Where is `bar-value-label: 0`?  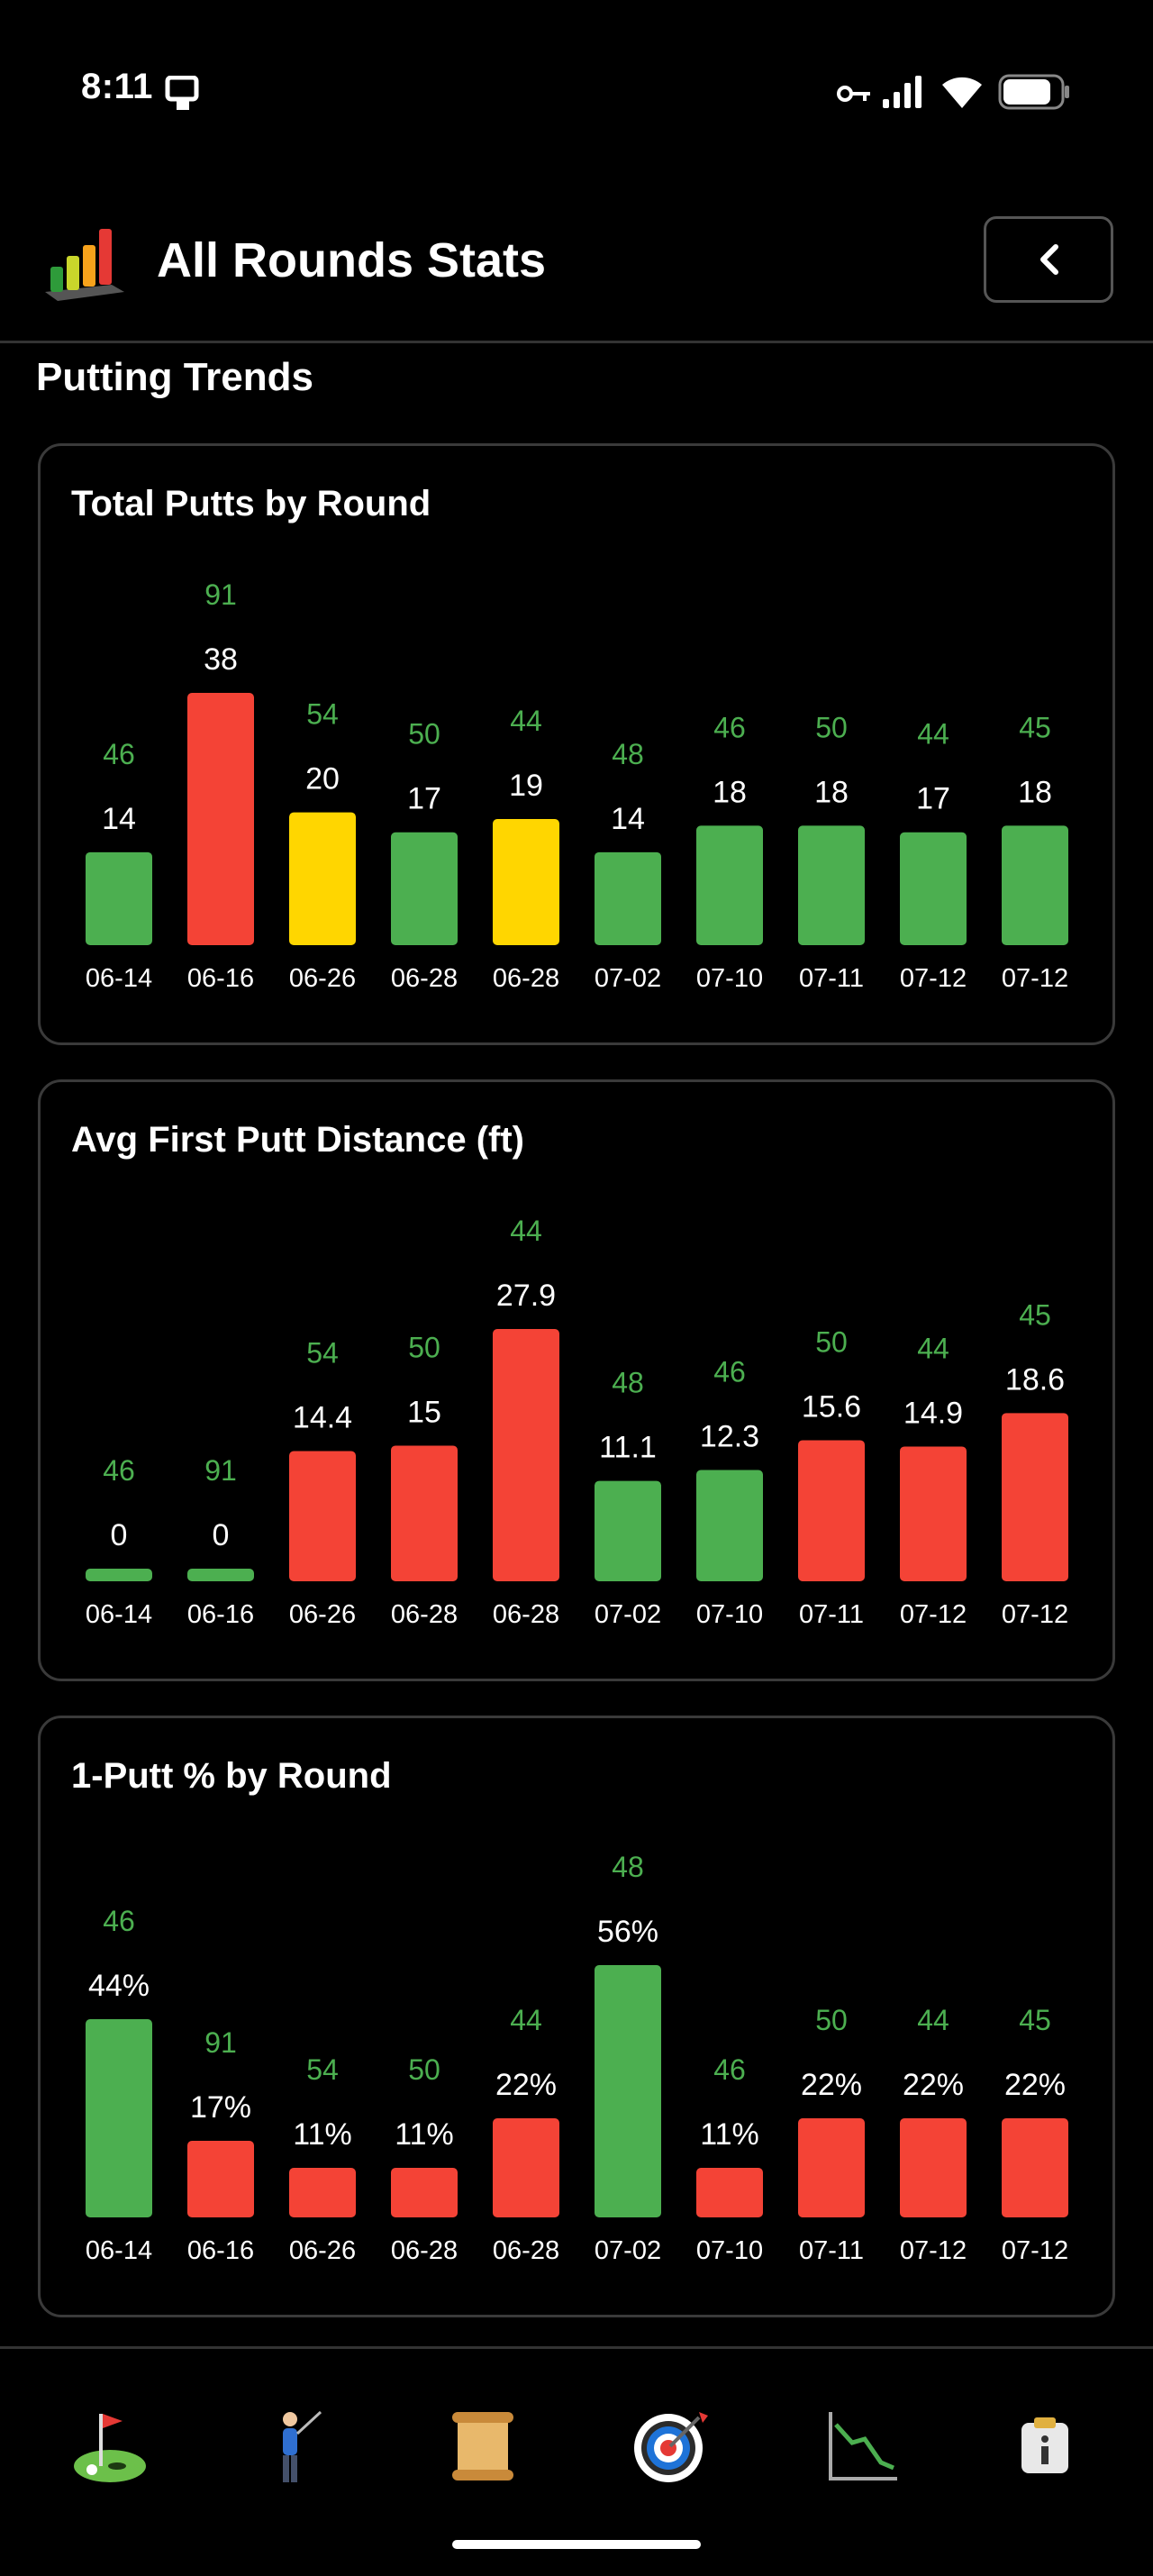
bar-value-label: 0 is located at coordinates (119, 1535).